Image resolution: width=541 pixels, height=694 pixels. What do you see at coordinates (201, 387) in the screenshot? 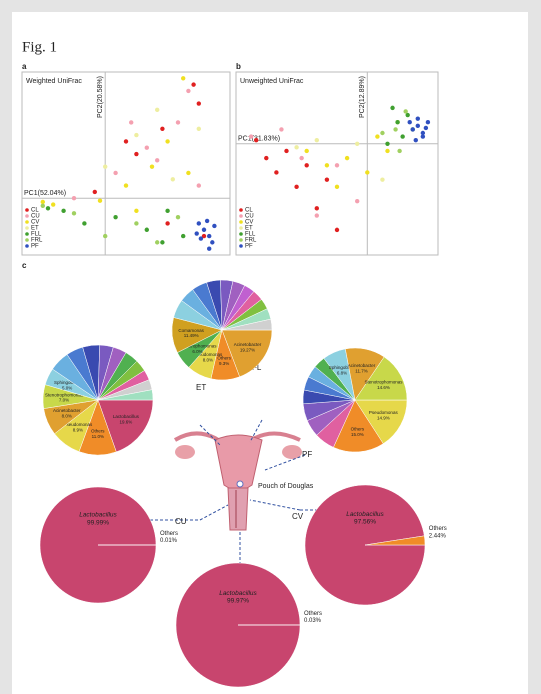
I see `pie-organ-label: ET` at bounding box center [201, 387].